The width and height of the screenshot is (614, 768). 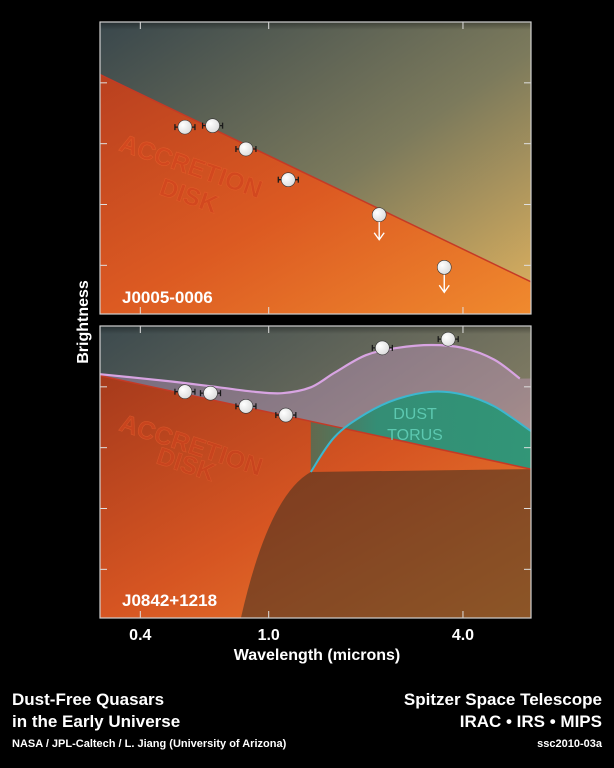 I want to click on panel-bottom-region-label-dust: DUST, so click(x=415, y=414).